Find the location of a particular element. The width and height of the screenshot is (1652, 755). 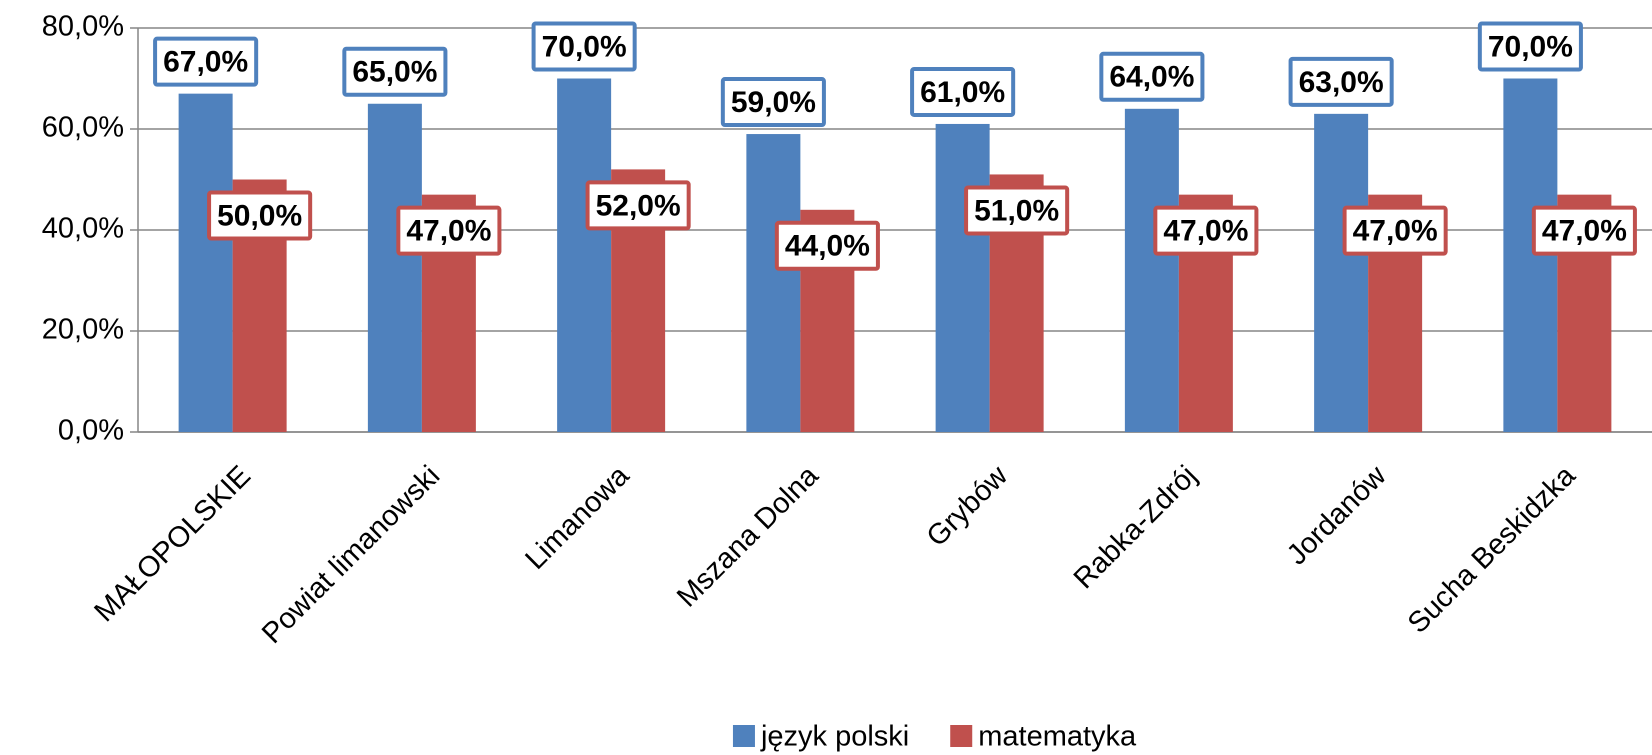

legend-label: język polski is located at coordinates (834, 737).